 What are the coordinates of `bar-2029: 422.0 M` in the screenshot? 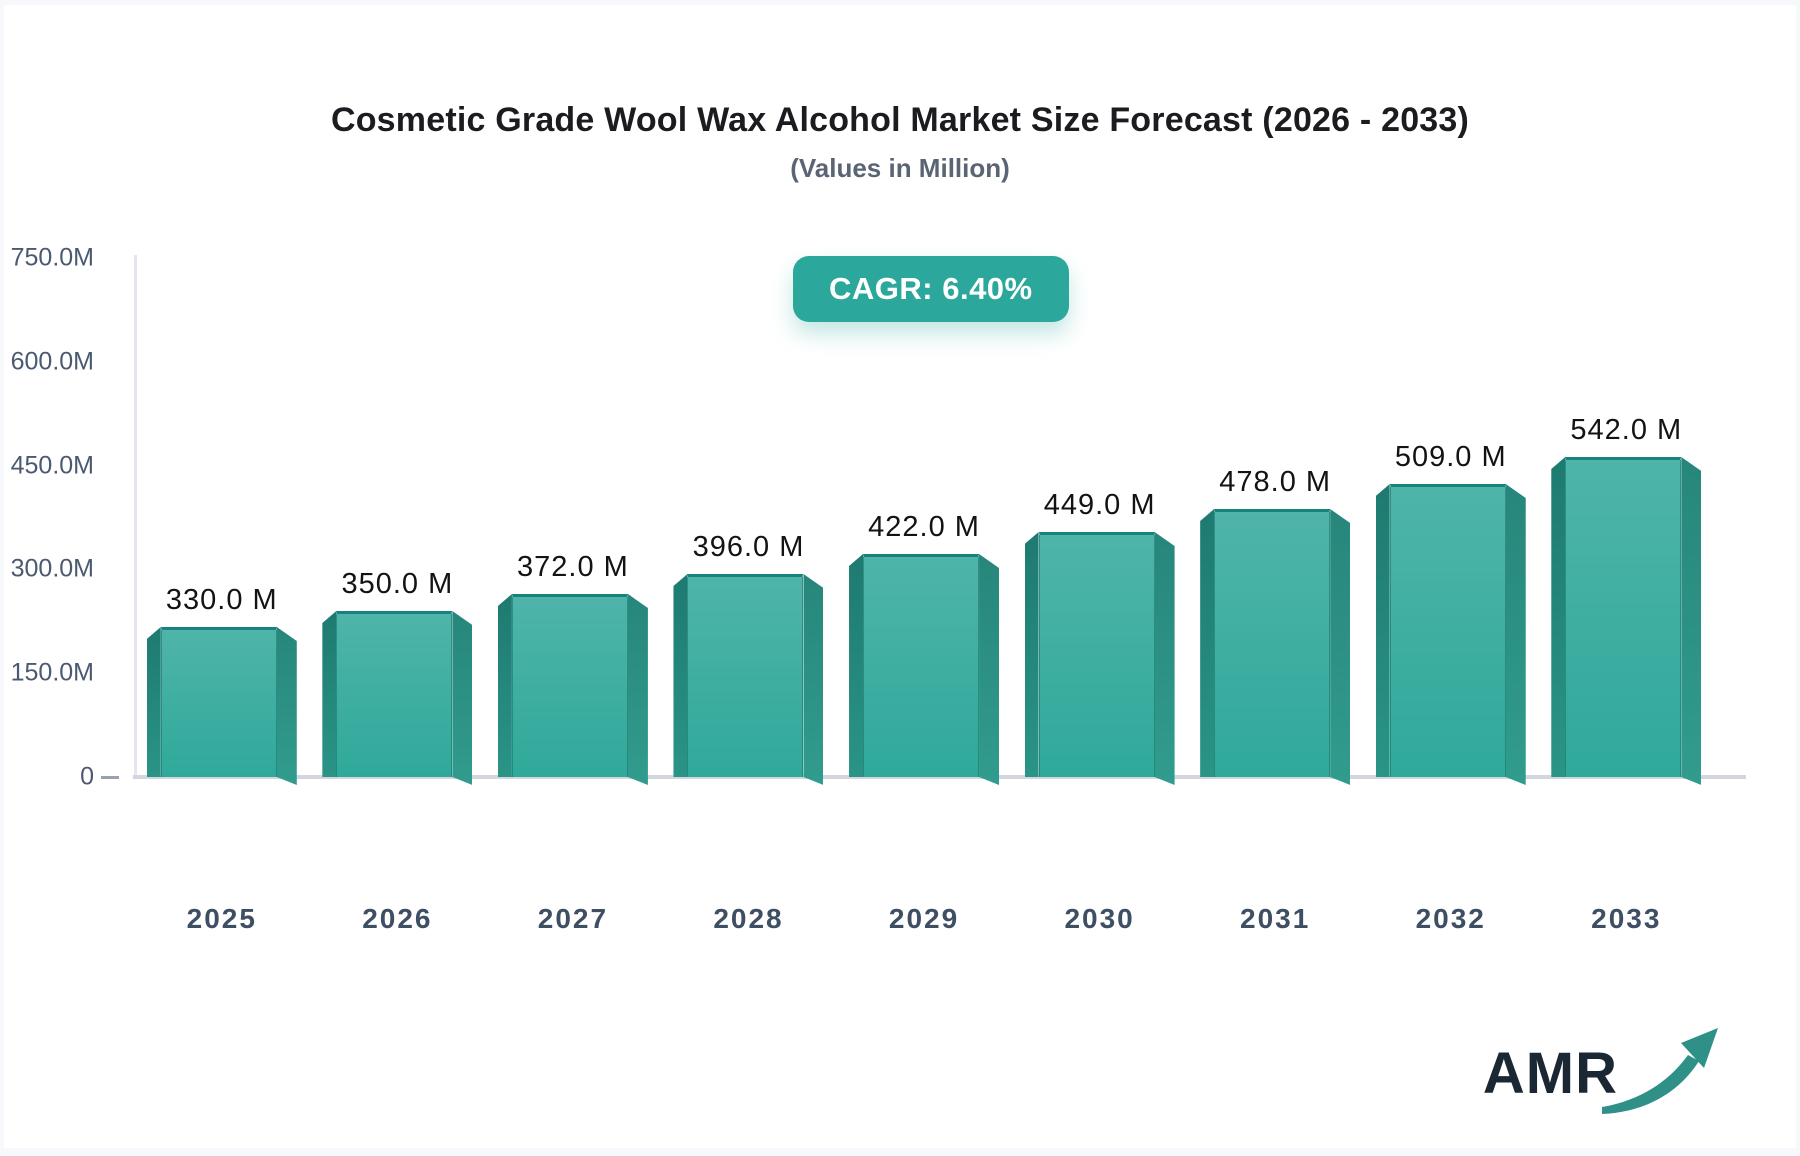 It's located at (924, 644).